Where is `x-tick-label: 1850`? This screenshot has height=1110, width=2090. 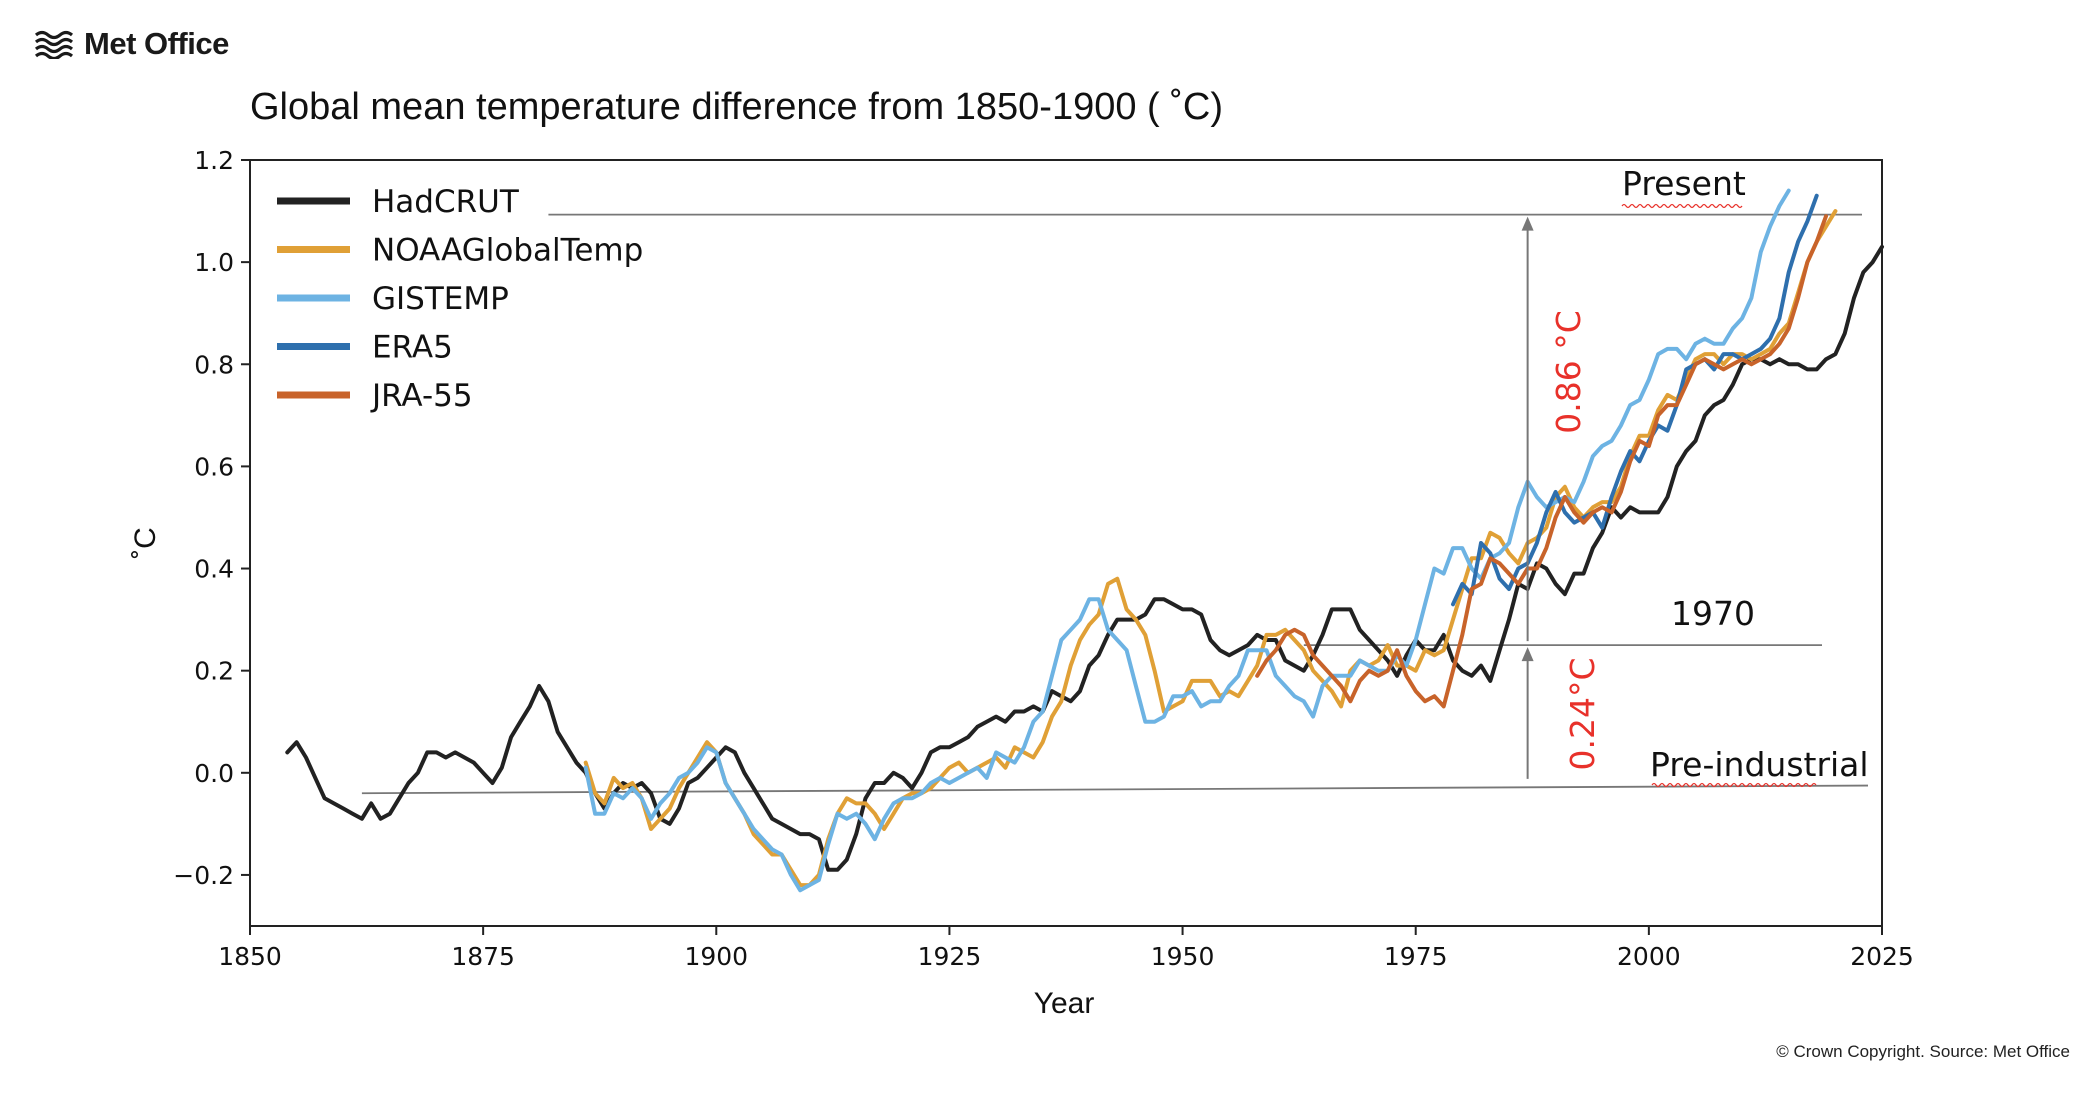 x-tick-label: 1850 is located at coordinates (250, 956).